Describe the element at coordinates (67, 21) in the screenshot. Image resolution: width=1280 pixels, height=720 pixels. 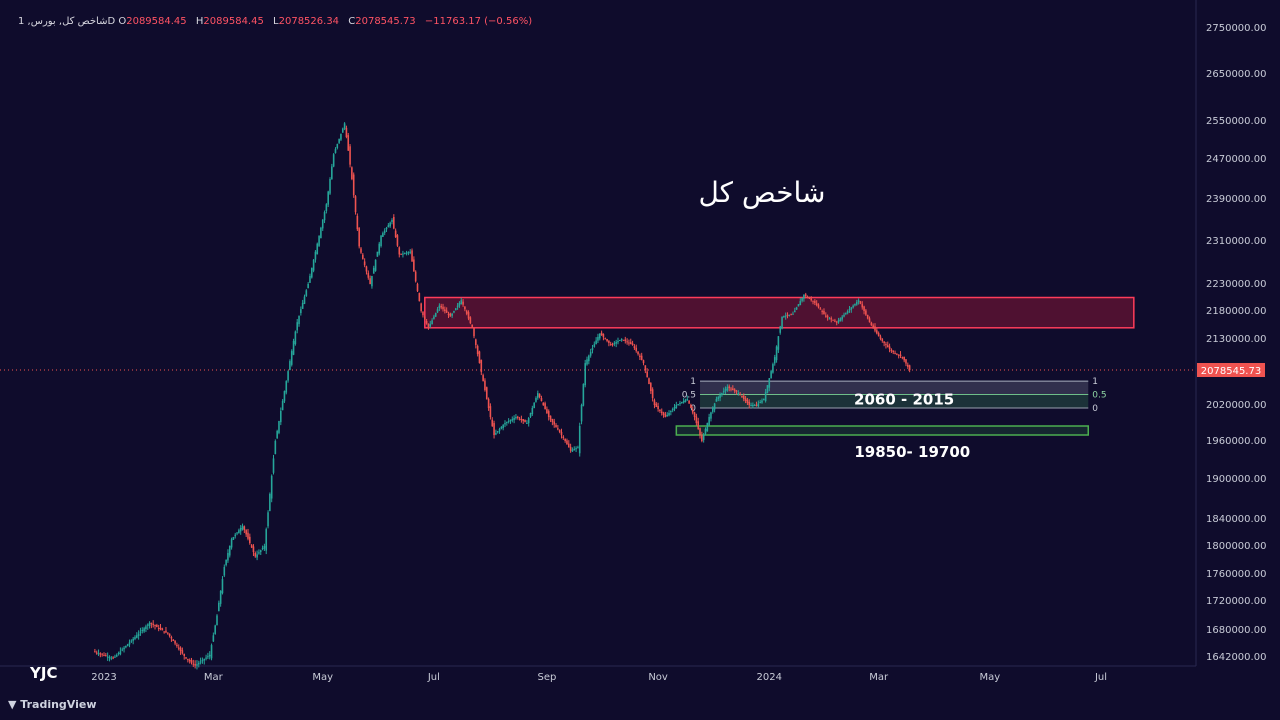
I see `symbol-label: شاخص كل, بورس, 1D` at that location.